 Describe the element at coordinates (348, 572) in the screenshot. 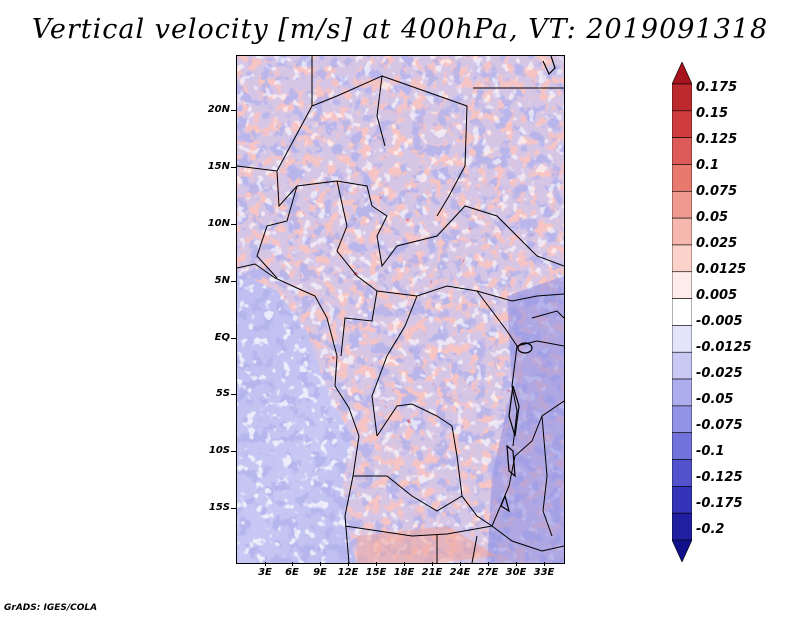

I see `lon-label-12e: 12E` at that location.